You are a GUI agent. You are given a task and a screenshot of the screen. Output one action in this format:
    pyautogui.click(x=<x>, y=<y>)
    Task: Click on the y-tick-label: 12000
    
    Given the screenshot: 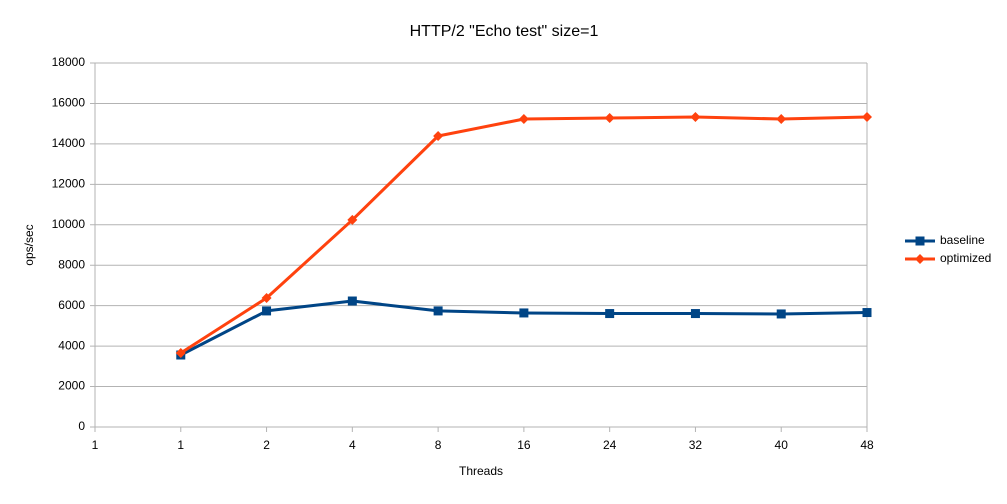 What is the action you would take?
    pyautogui.click(x=69, y=184)
    